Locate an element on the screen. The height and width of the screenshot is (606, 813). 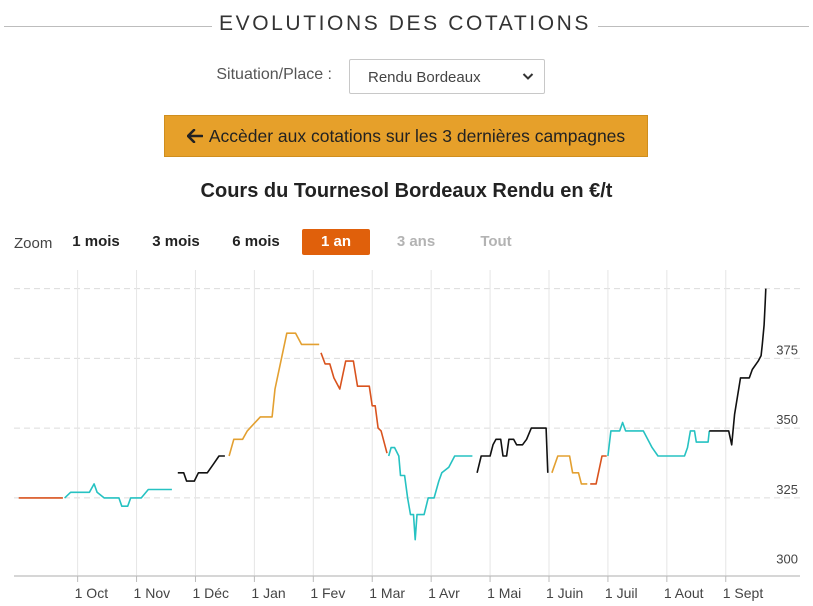
zoom-button-tout: Tout is located at coordinates (496, 241).